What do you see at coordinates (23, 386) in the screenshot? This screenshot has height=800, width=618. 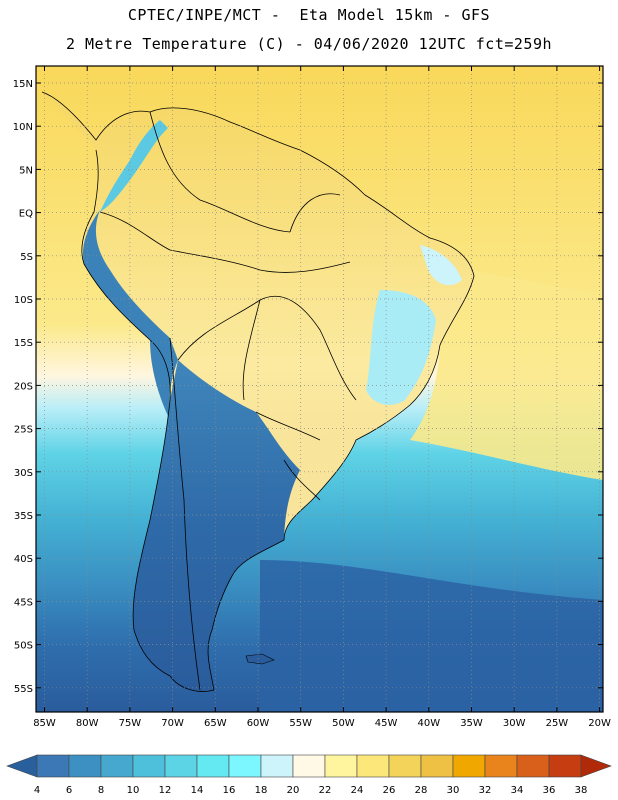 I see `lat-label: 20S` at bounding box center [23, 386].